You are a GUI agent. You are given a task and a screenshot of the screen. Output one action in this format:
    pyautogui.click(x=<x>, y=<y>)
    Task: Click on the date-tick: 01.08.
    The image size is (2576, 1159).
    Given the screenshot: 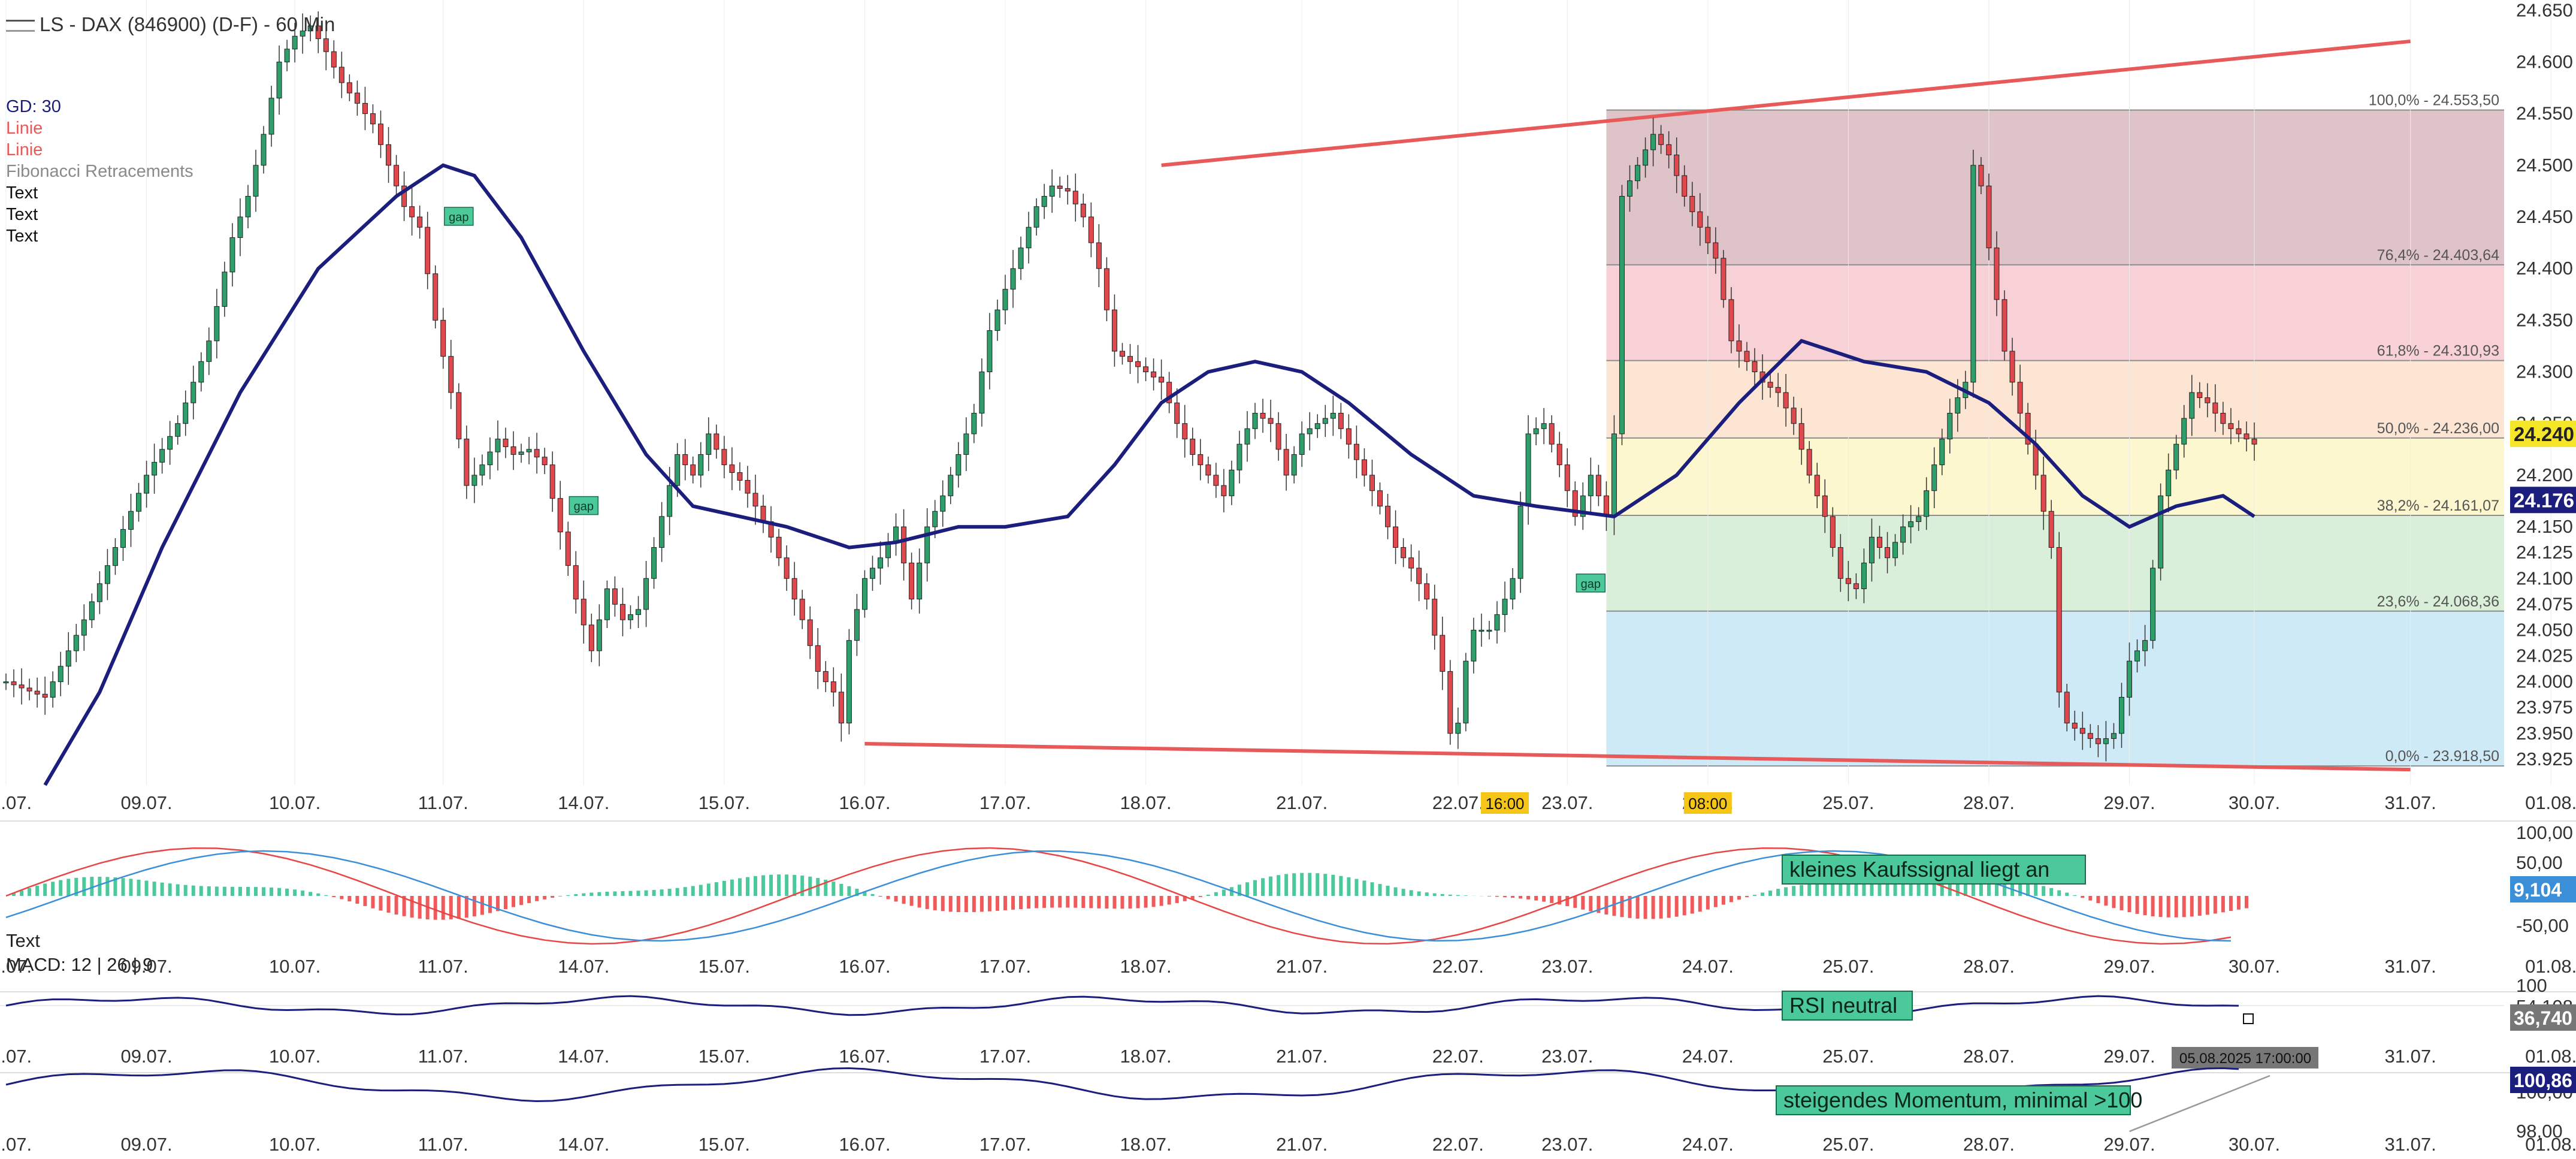 What is the action you would take?
    pyautogui.click(x=2550, y=1056)
    